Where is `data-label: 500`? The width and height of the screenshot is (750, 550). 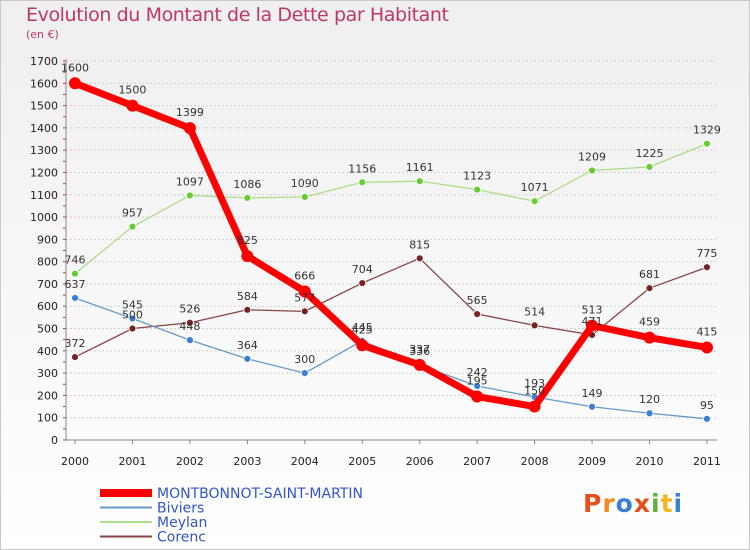 data-label: 500 is located at coordinates (132, 315).